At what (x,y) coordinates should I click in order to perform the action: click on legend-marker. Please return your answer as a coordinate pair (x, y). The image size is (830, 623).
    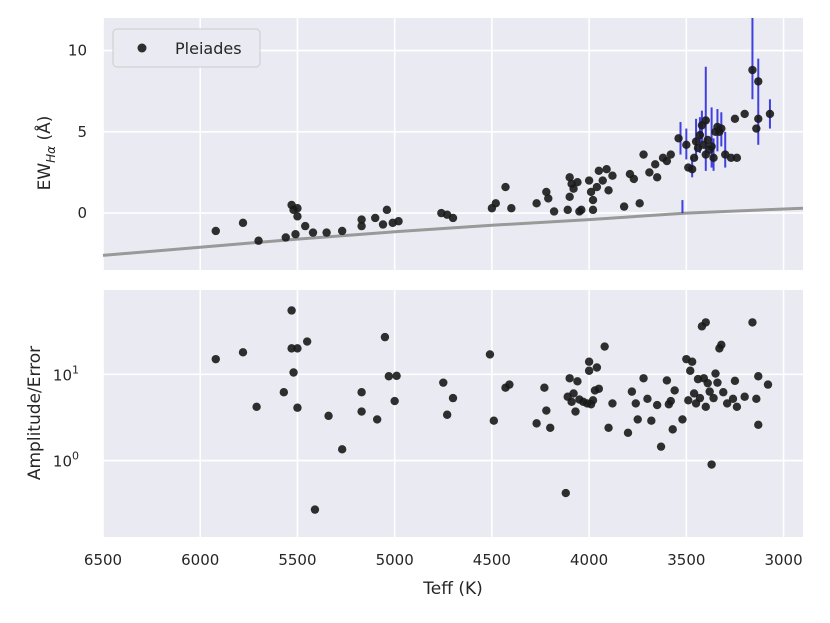
    Looking at the image, I should click on (142, 48).